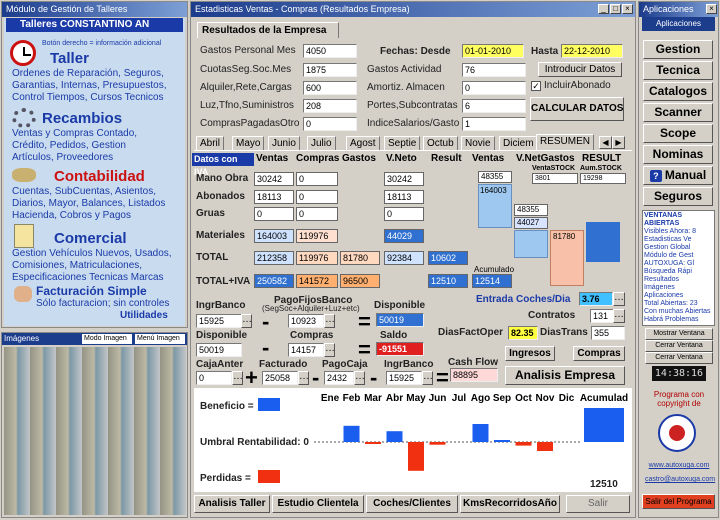  What do you see at coordinates (565, 142) in the screenshot?
I see `tab-resumen: RESUMEN` at bounding box center [565, 142].